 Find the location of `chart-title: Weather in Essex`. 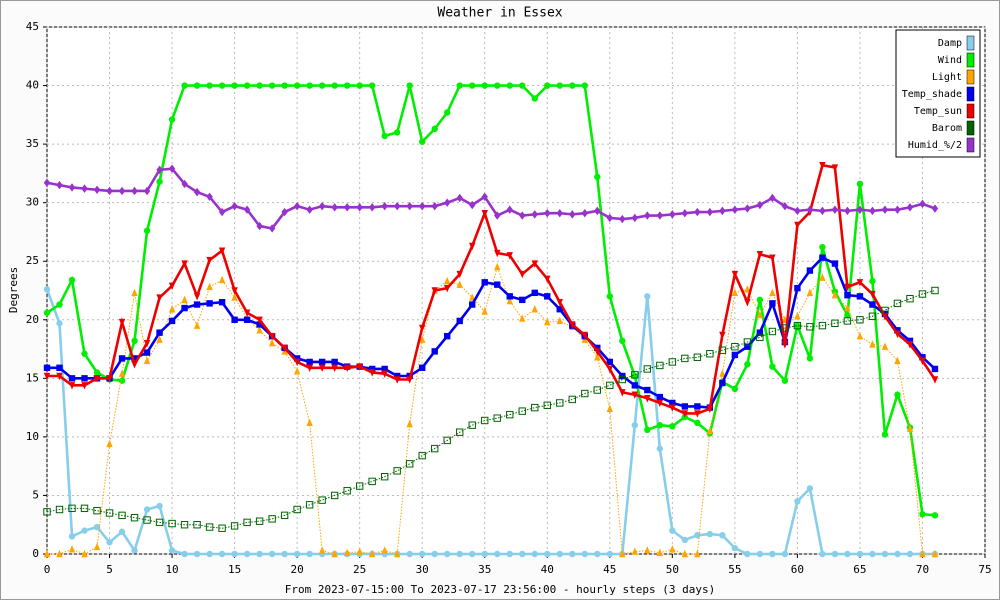

chart-title: Weather in Essex is located at coordinates (499, 13).